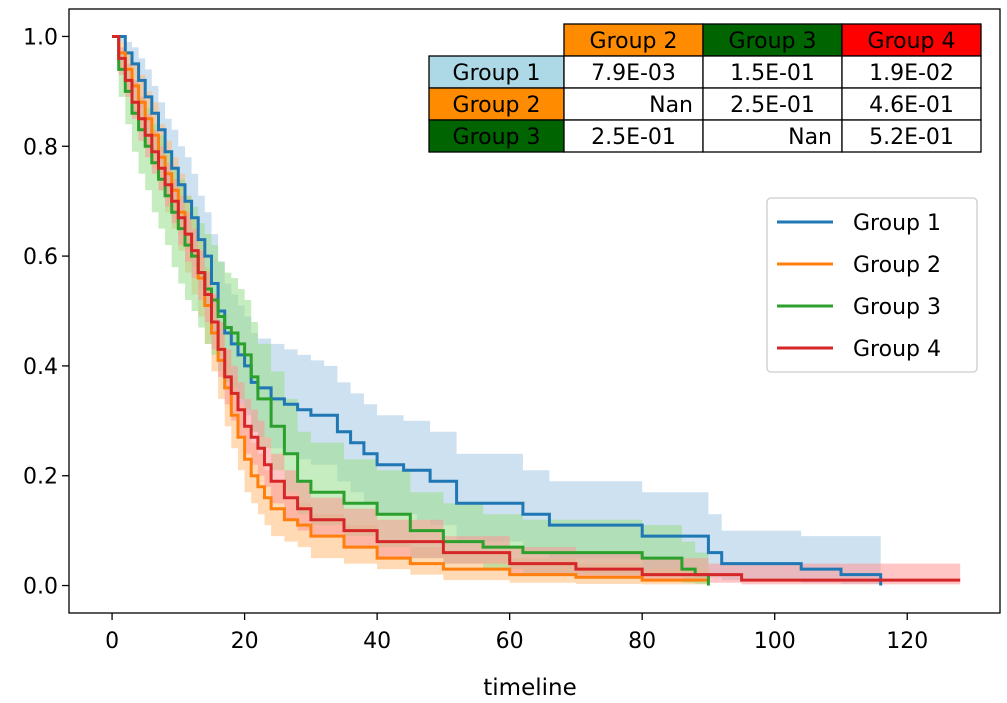 The width and height of the screenshot is (1007, 703). Describe the element at coordinates (40, 587) in the screenshot. I see `y-tick-label: 0.0` at that location.